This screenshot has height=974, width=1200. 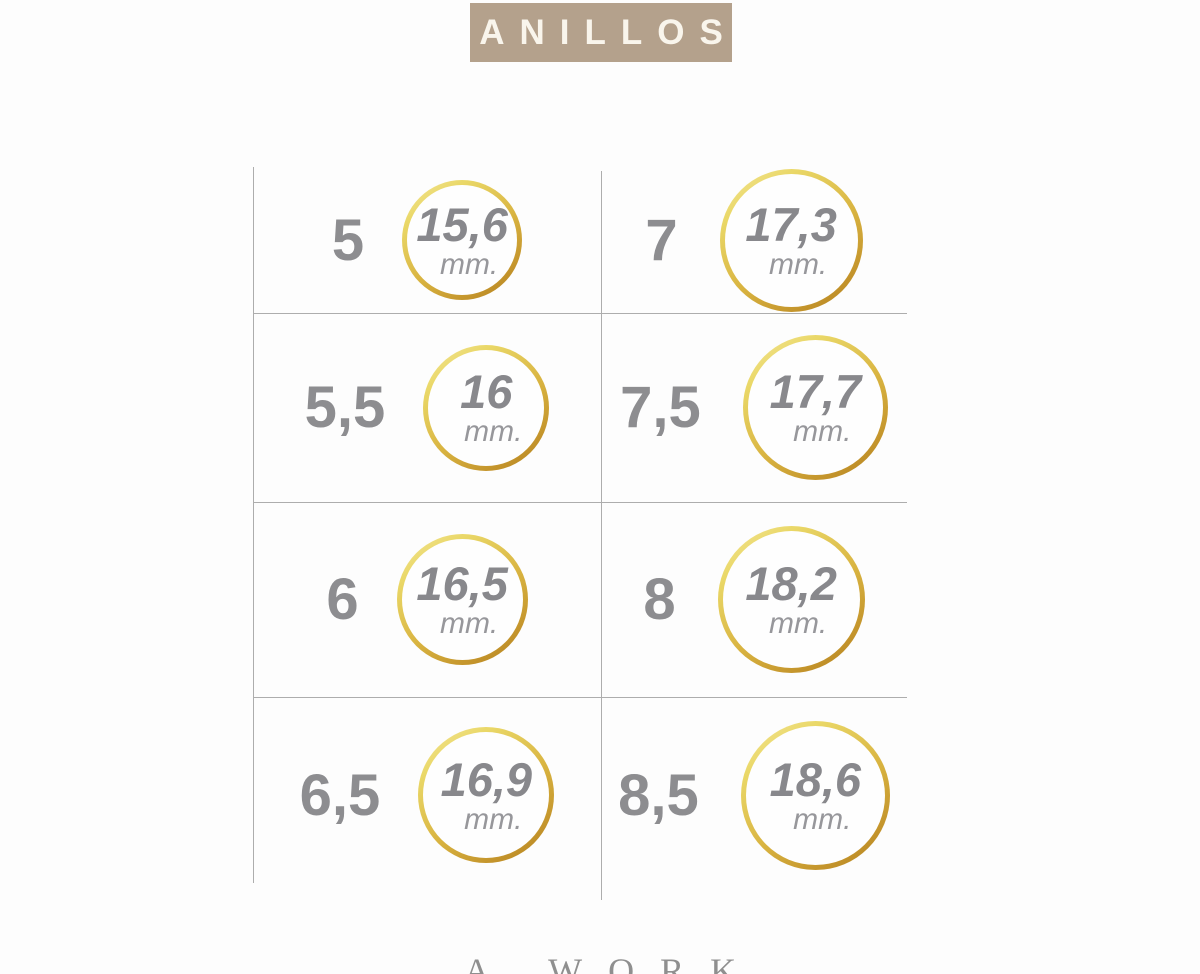 I want to click on table-cell-size-7: 7 17,3 mm., so click(x=754, y=240).